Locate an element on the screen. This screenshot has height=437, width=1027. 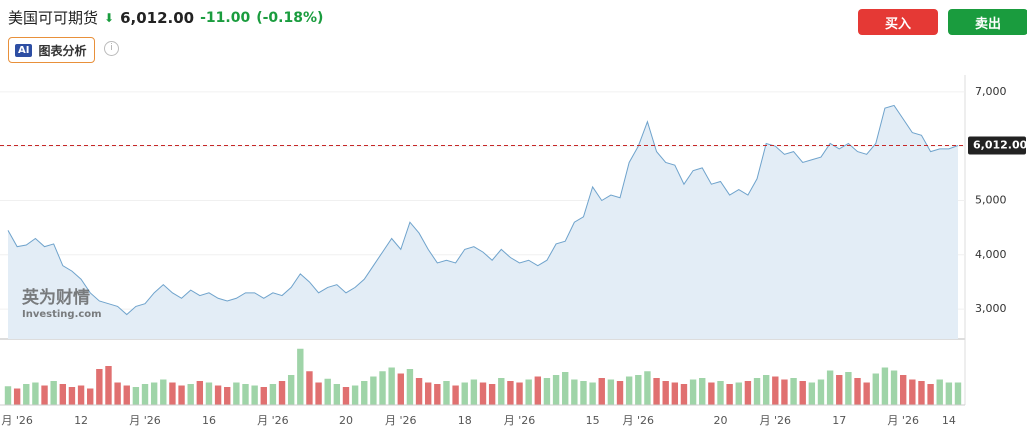
price: 6,012.00 is located at coordinates (157, 17).